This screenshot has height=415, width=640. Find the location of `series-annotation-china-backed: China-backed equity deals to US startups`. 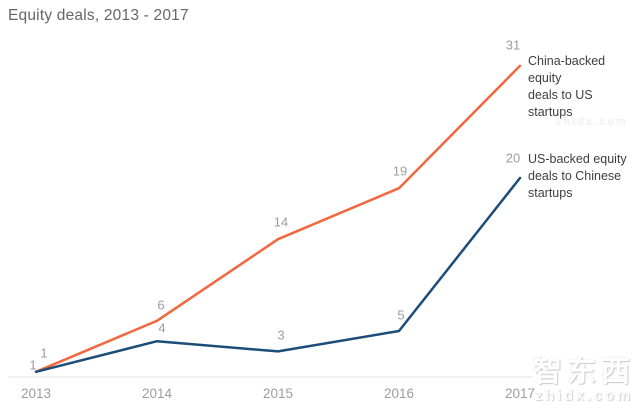

series-annotation-china-backed: China-backed equity deals to US startups is located at coordinates (567, 86).